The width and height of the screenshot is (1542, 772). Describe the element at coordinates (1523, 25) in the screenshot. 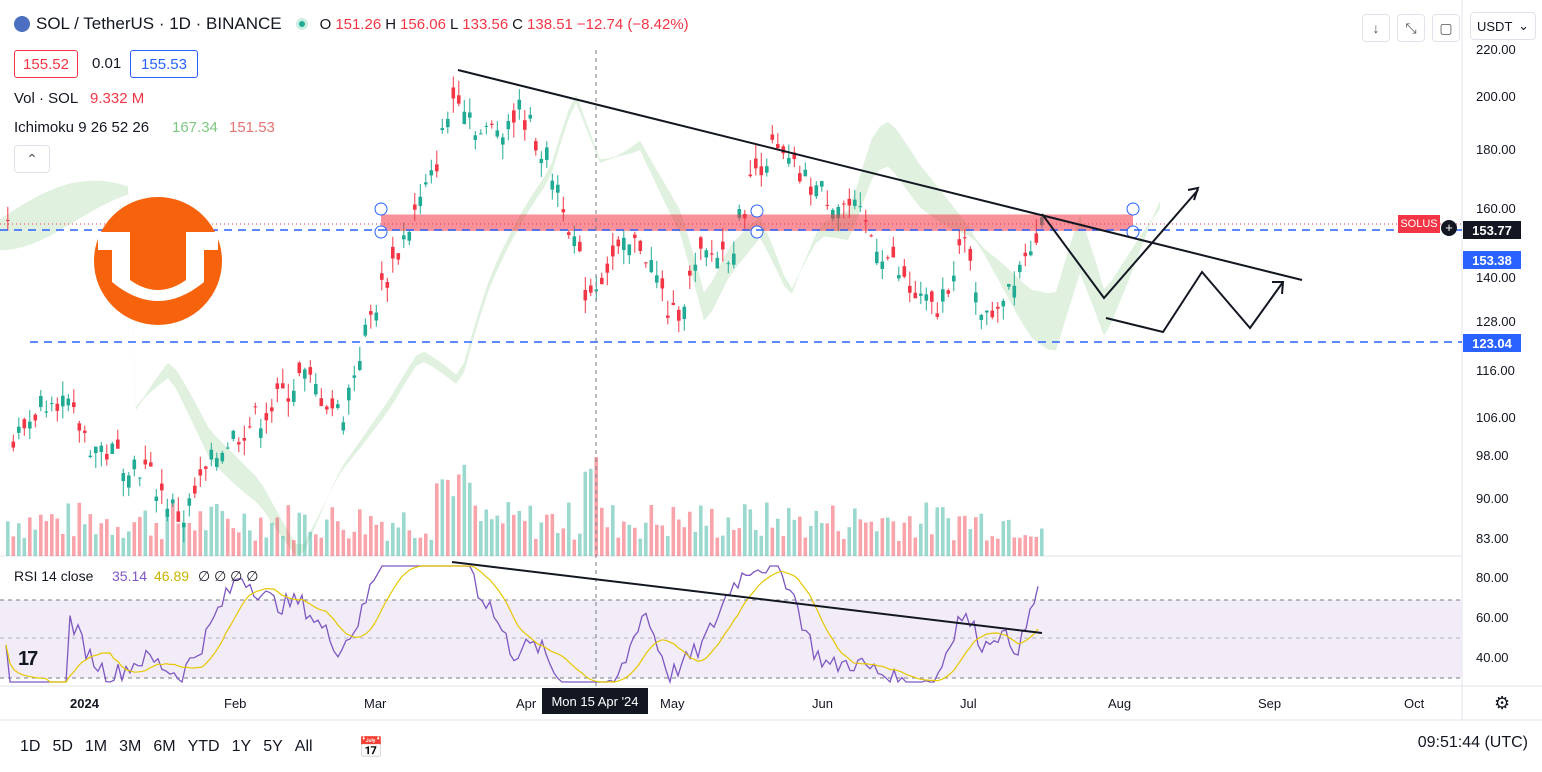

I see `chevron-down-icon: ⌄` at that location.